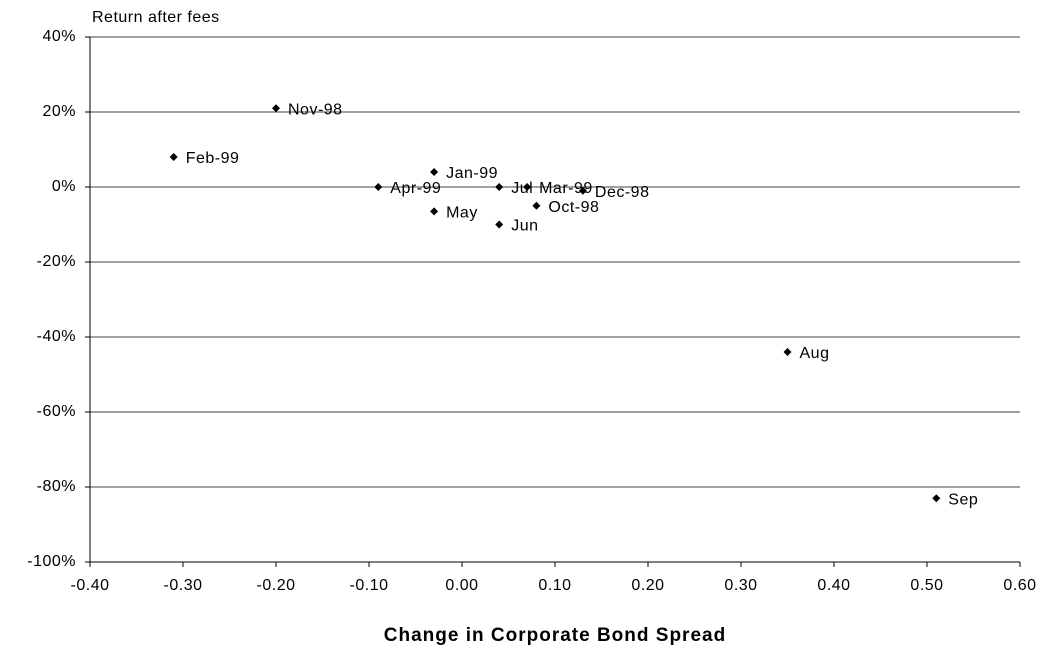  I want to click on point-label: Aug, so click(815, 353).